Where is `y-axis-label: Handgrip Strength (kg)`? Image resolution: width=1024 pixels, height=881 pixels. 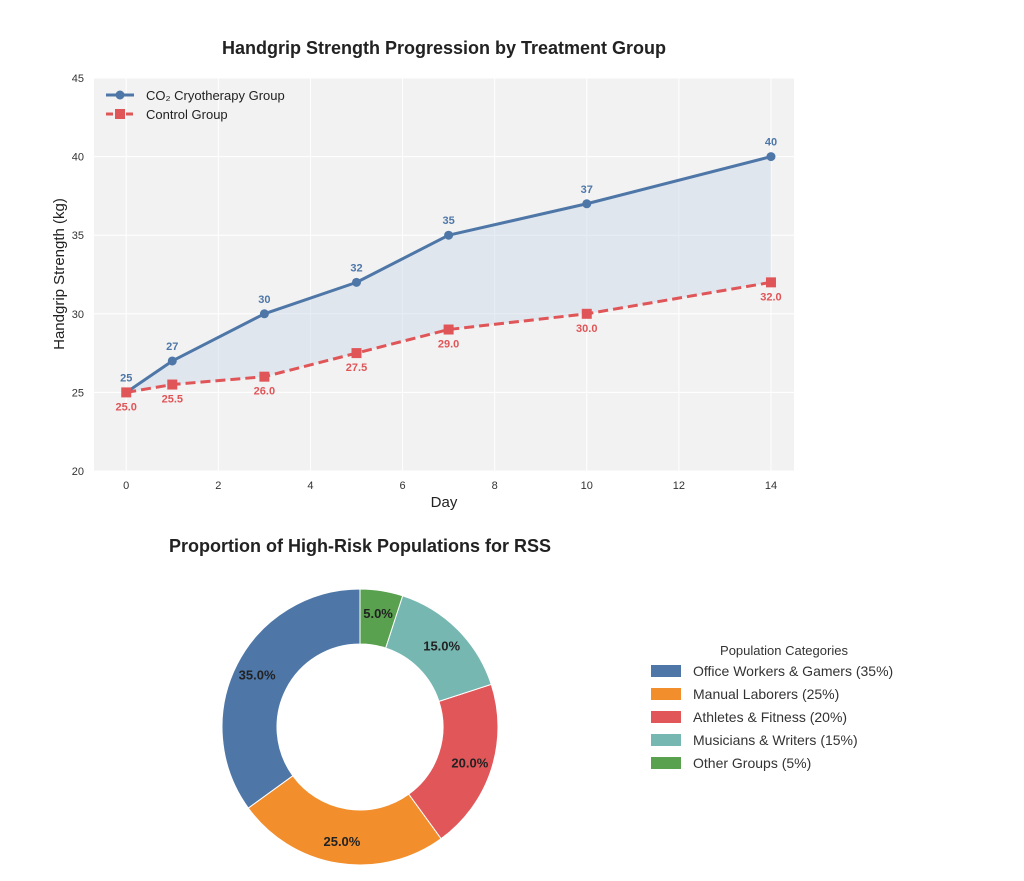 y-axis-label: Handgrip Strength (kg) is located at coordinates (59, 274).